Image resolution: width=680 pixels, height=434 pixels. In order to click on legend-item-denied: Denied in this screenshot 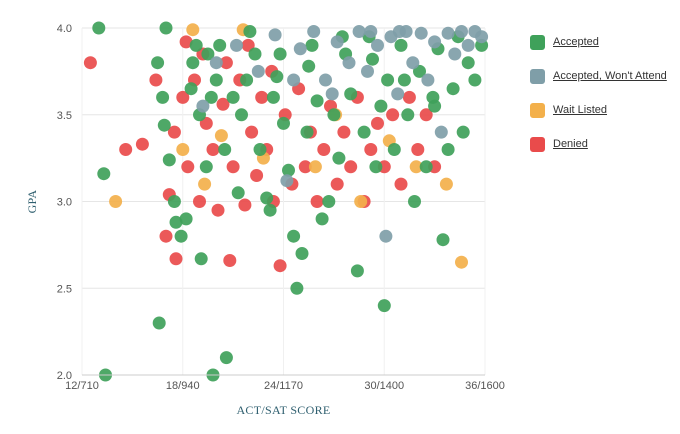, I will do `click(598, 144)`.